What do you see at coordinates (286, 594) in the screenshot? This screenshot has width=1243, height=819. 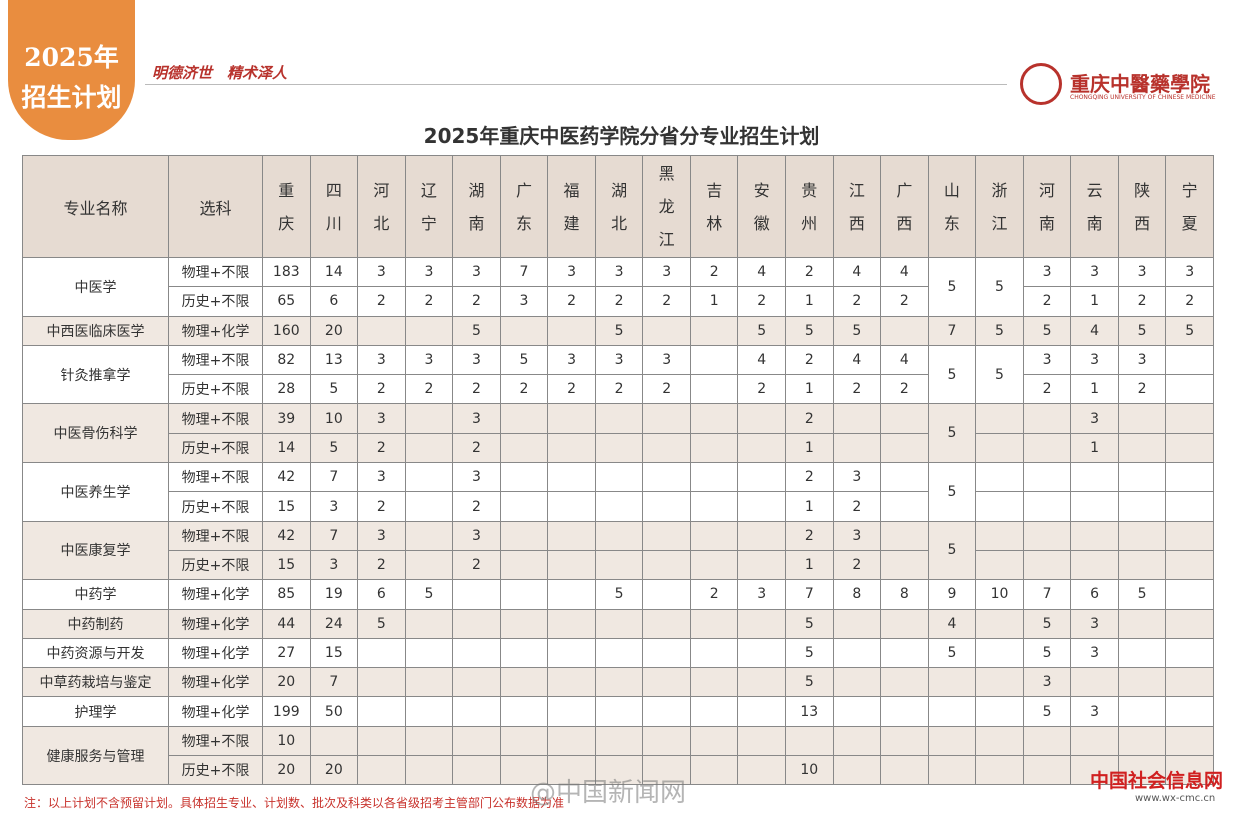 I see `cell: 85` at bounding box center [286, 594].